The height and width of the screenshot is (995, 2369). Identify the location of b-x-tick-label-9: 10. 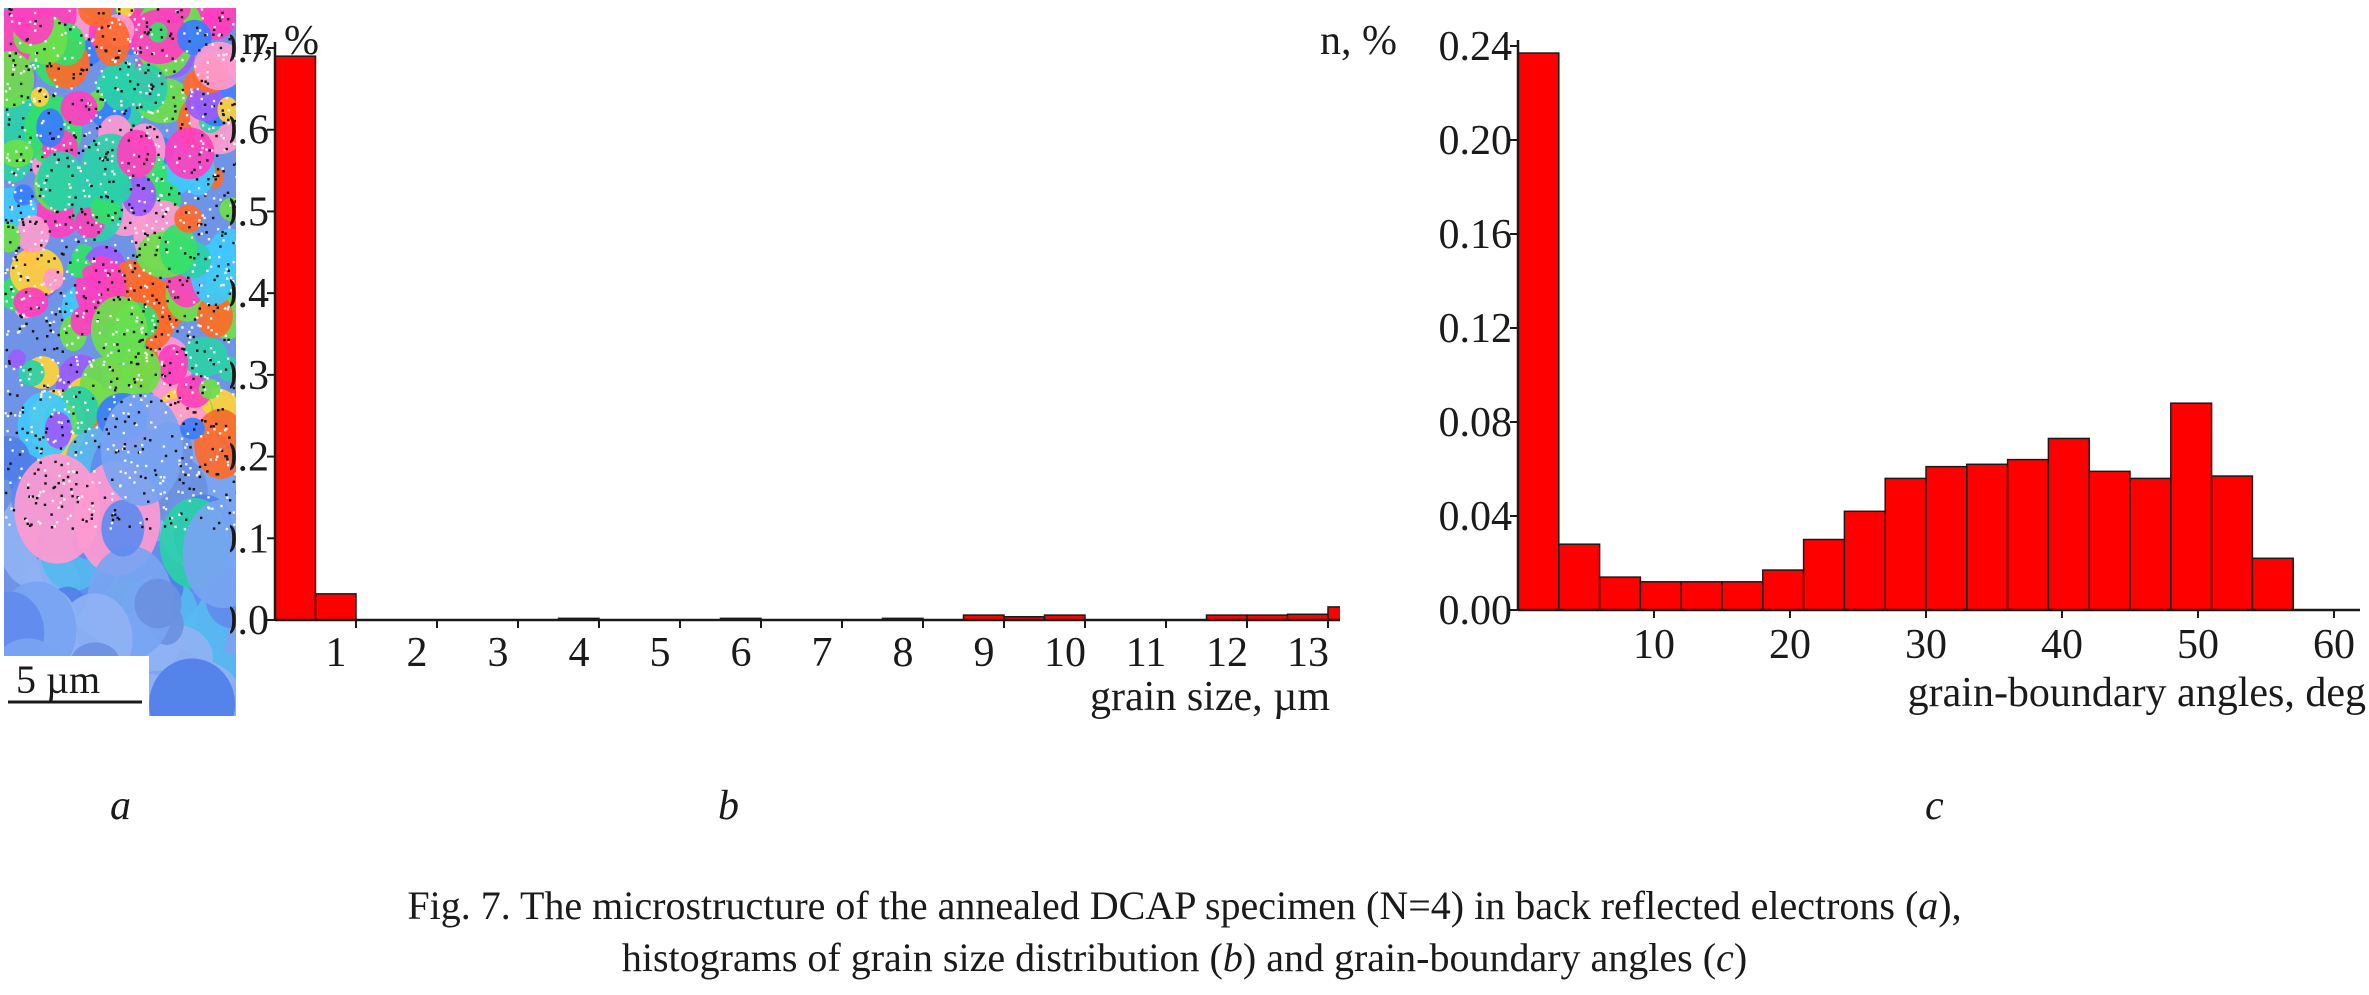
(1065, 653).